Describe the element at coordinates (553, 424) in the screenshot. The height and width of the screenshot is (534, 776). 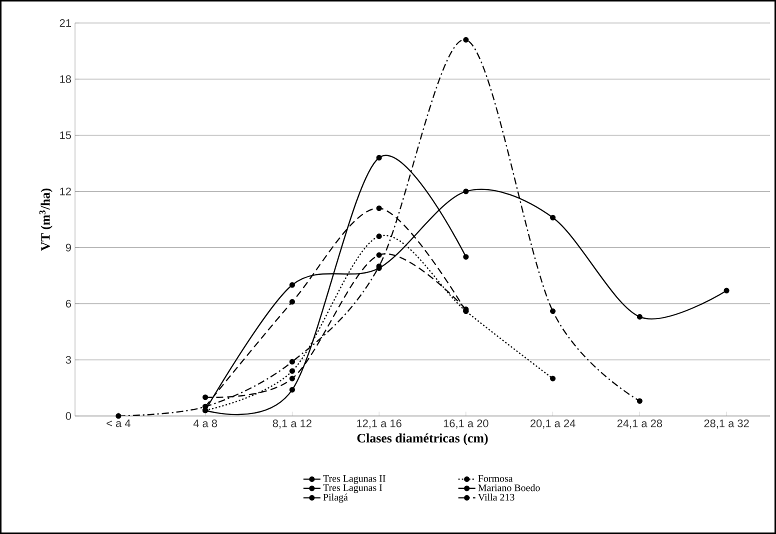
I see `x-tick-label: 20,1 a 24` at that location.